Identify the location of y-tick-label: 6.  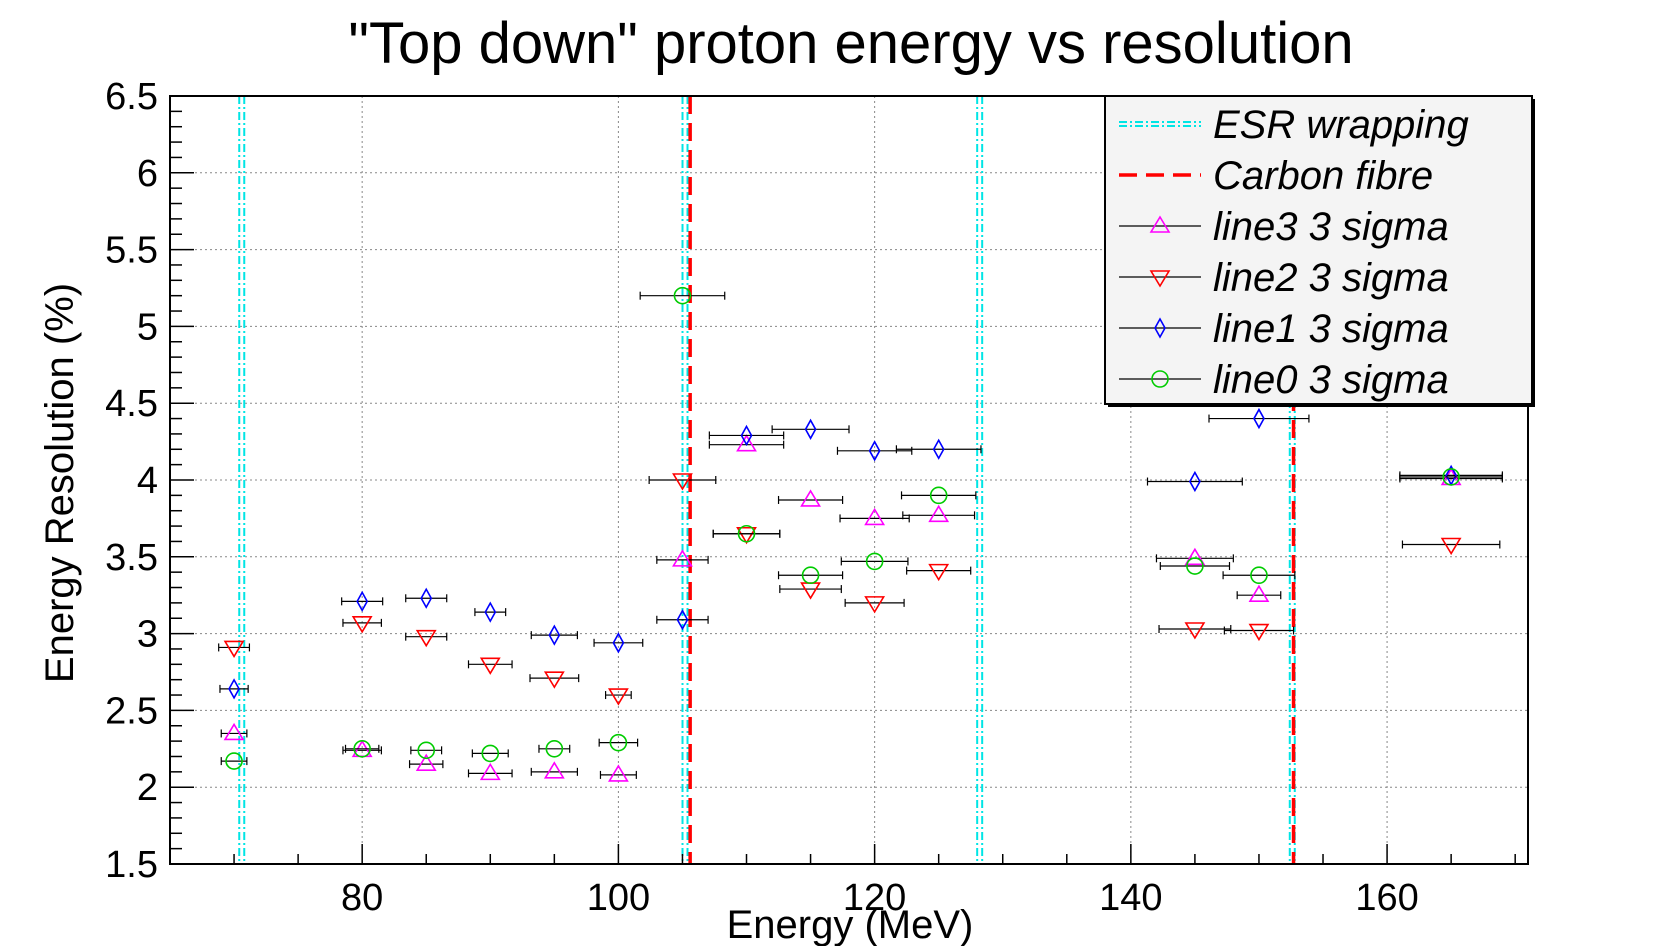
(147, 174).